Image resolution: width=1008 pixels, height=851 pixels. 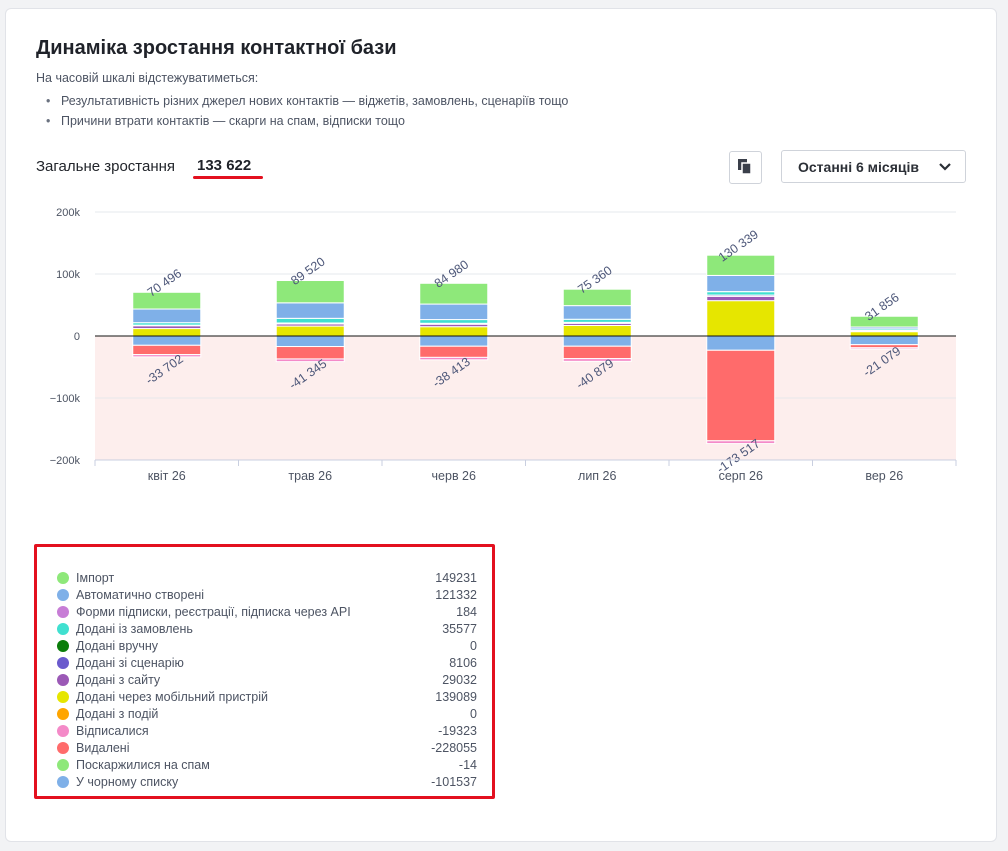 What do you see at coordinates (858, 167) in the screenshot?
I see `period-select-label: Останні 6 місяців` at bounding box center [858, 167].